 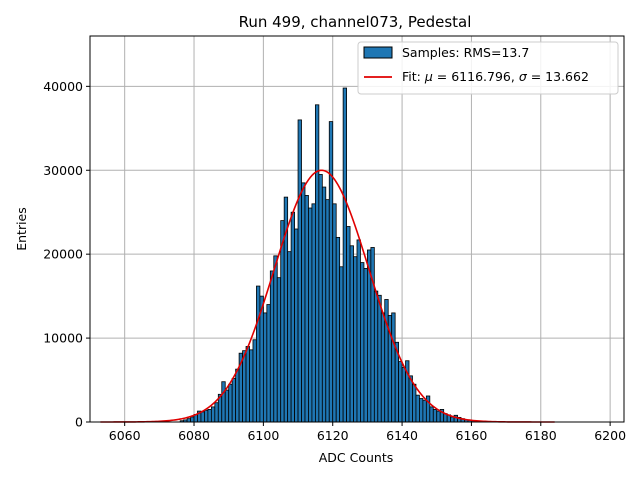 I want to click on legend-fit-prefix: Fit:, so click(x=413, y=76).